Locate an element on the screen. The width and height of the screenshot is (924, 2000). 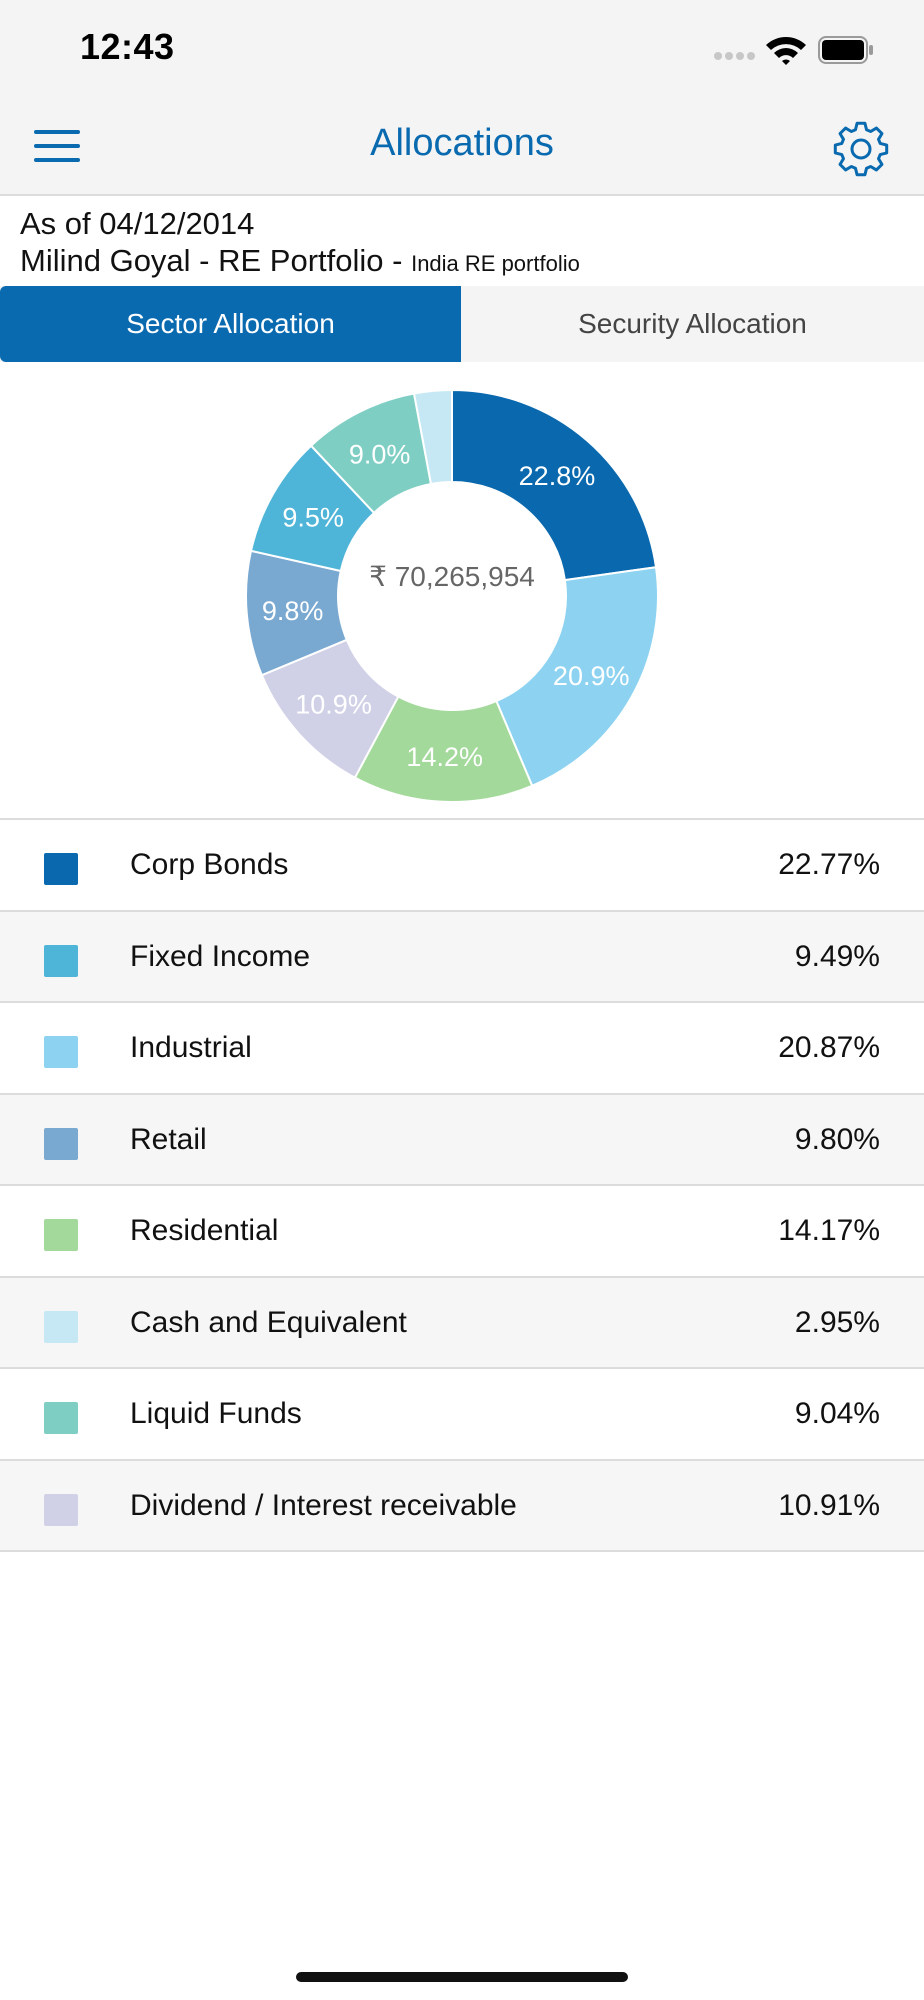
legend-value: 9.80% is located at coordinates (837, 1139).